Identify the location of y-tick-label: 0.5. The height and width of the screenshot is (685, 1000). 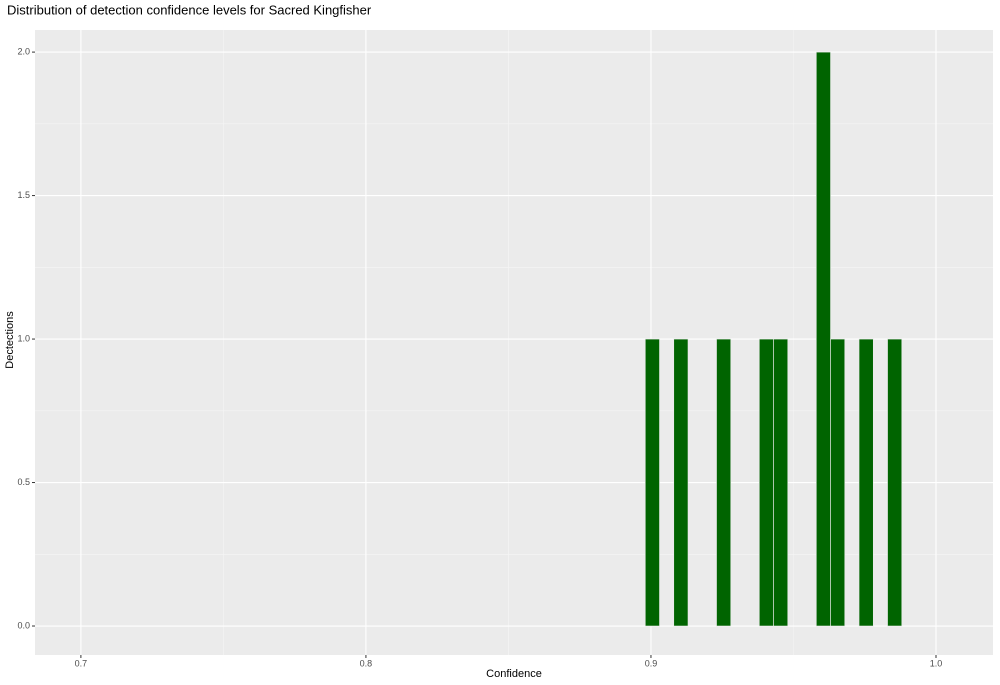
(23, 482).